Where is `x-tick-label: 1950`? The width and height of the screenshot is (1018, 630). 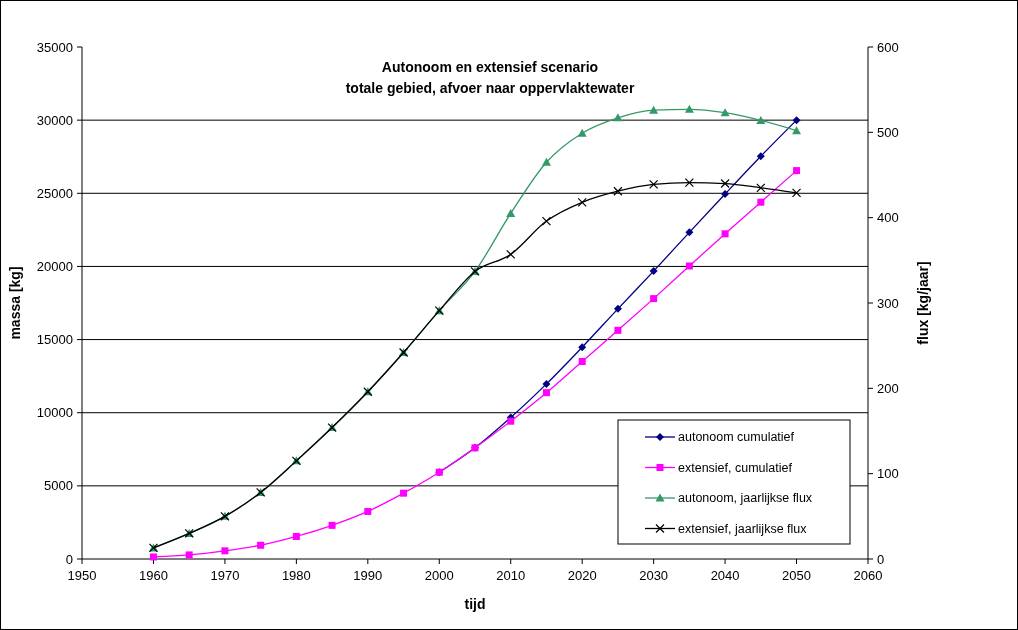
x-tick-label: 1950 is located at coordinates (82, 575).